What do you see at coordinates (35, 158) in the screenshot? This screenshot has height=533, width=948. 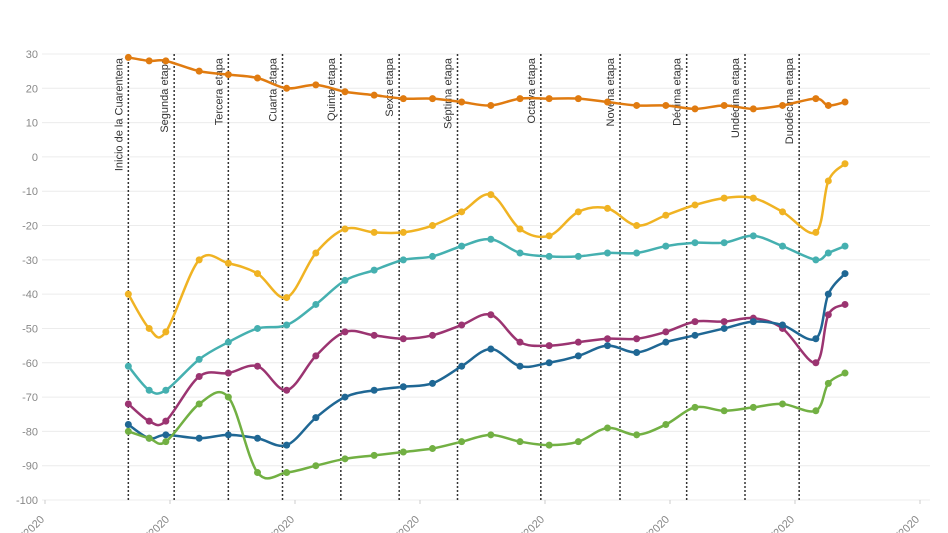 I see `y-tick-label: 0` at bounding box center [35, 158].